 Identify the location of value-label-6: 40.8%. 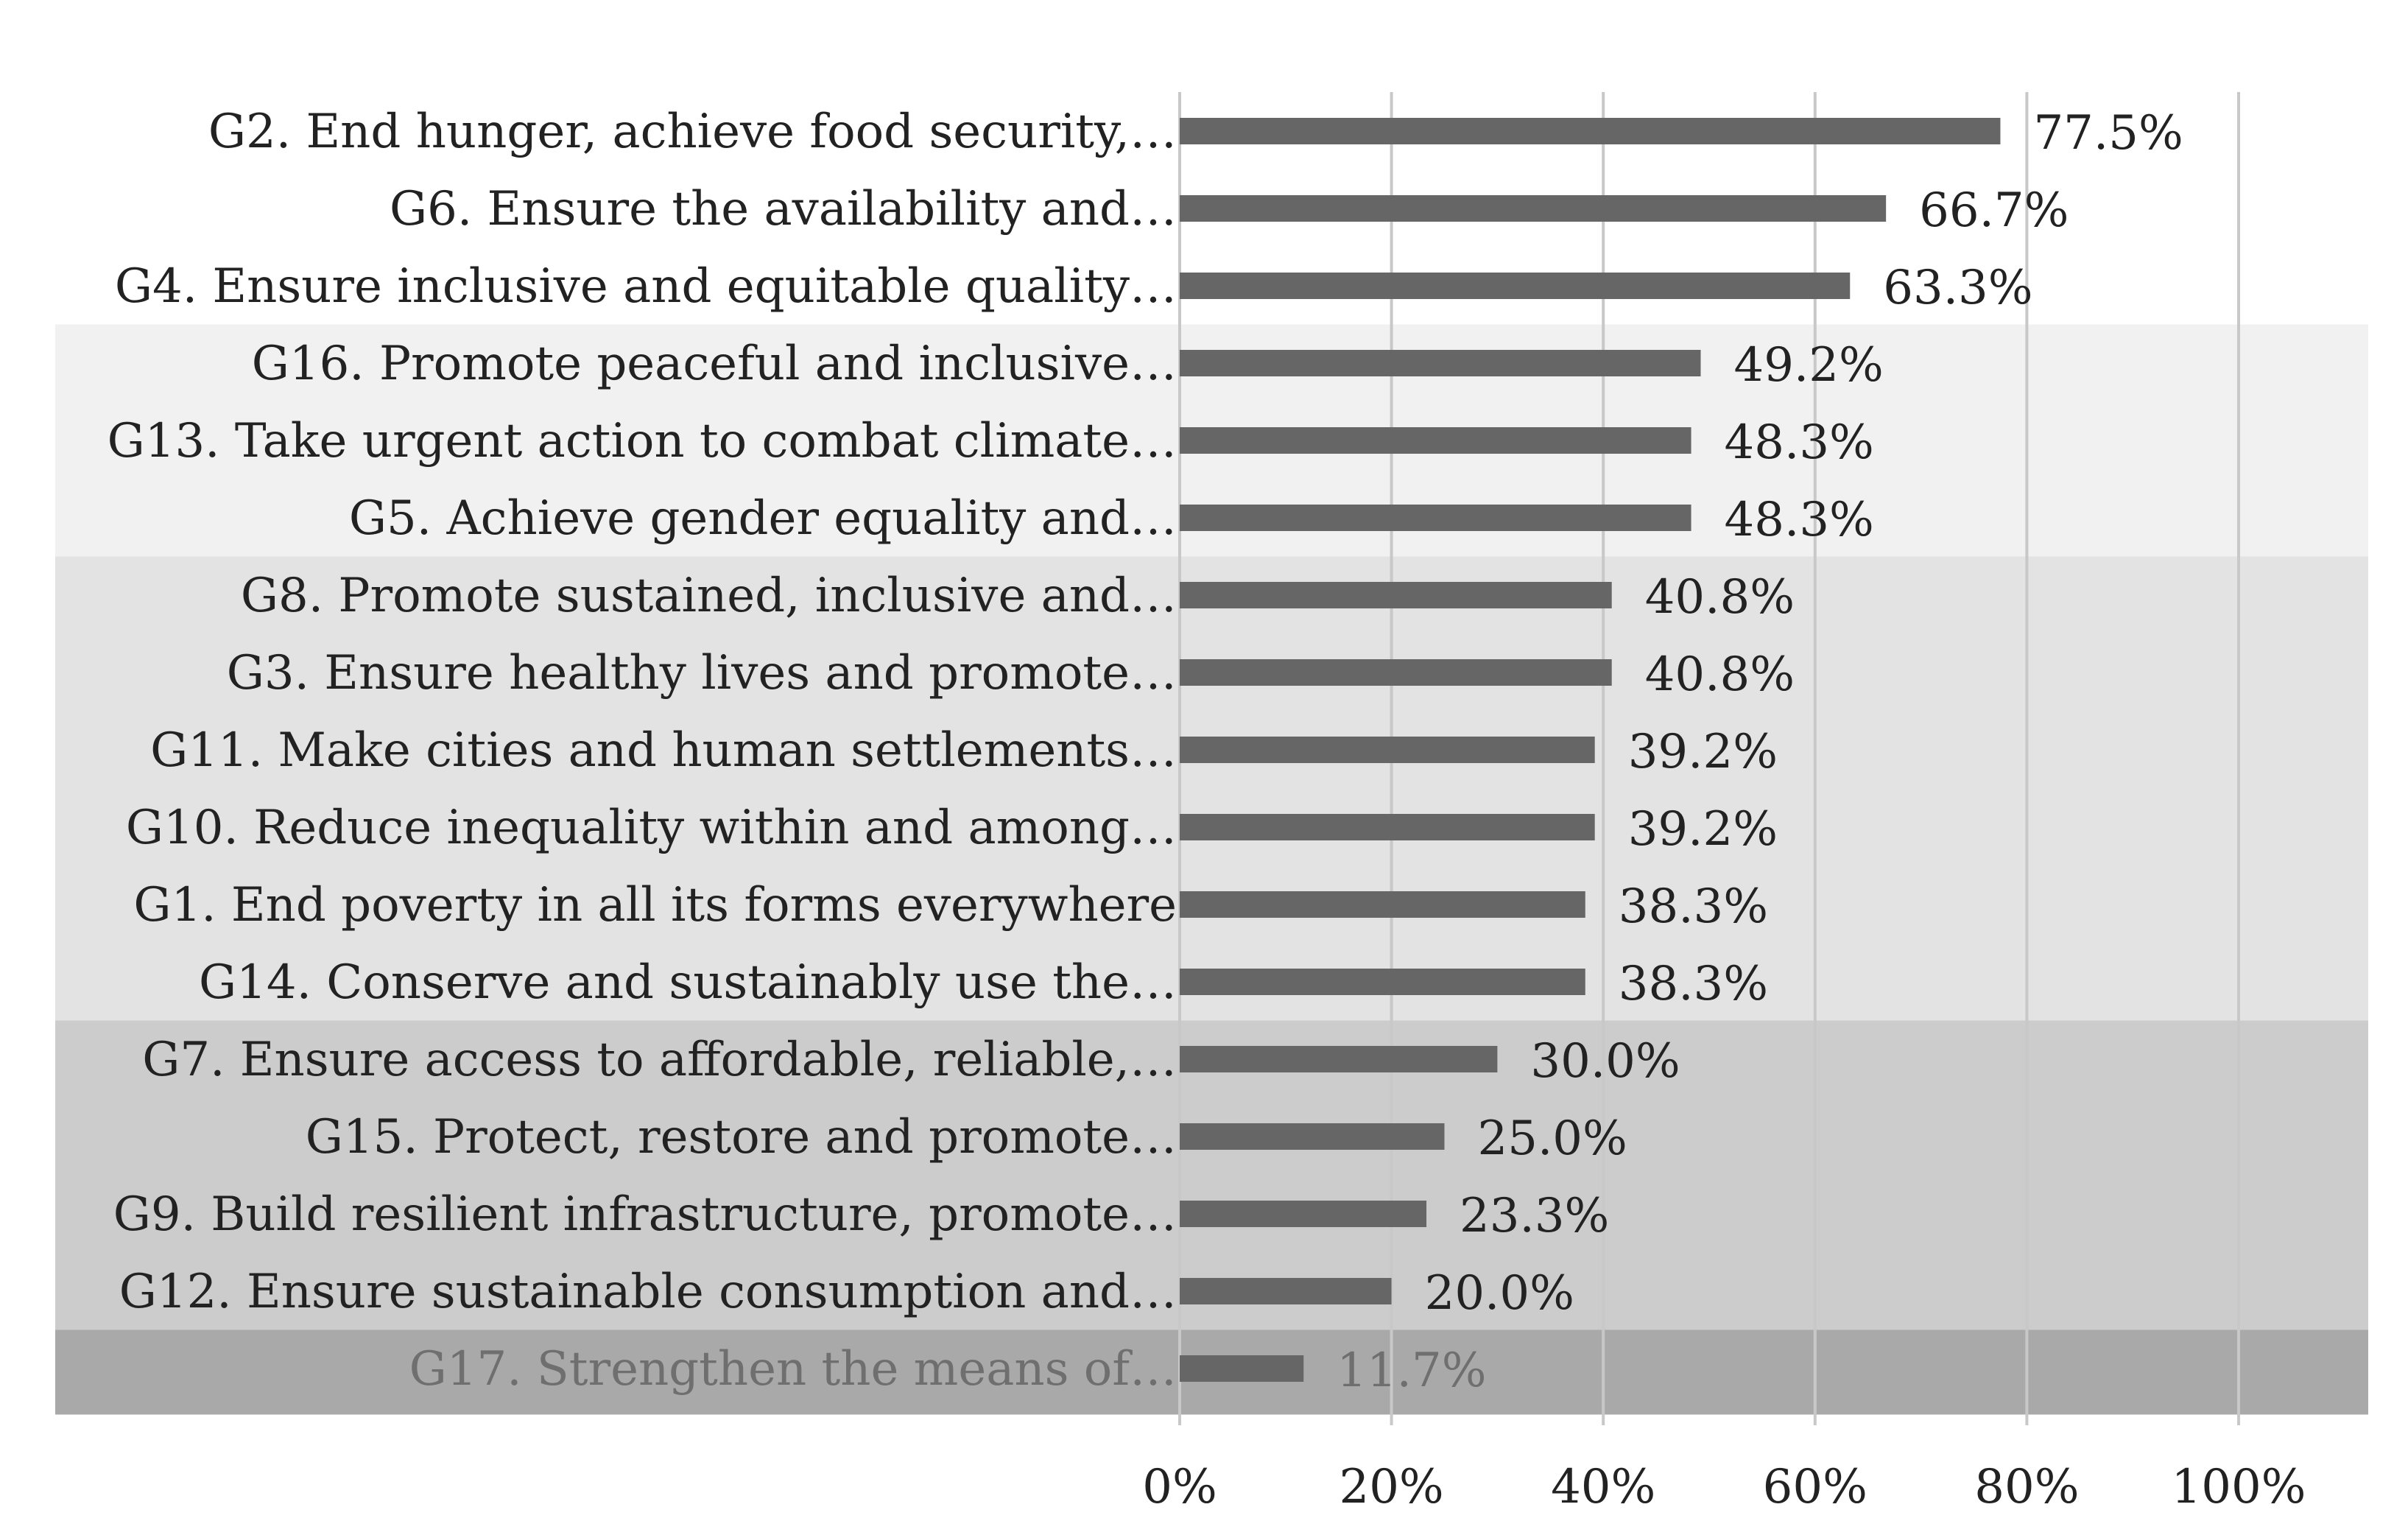
(1720, 597).